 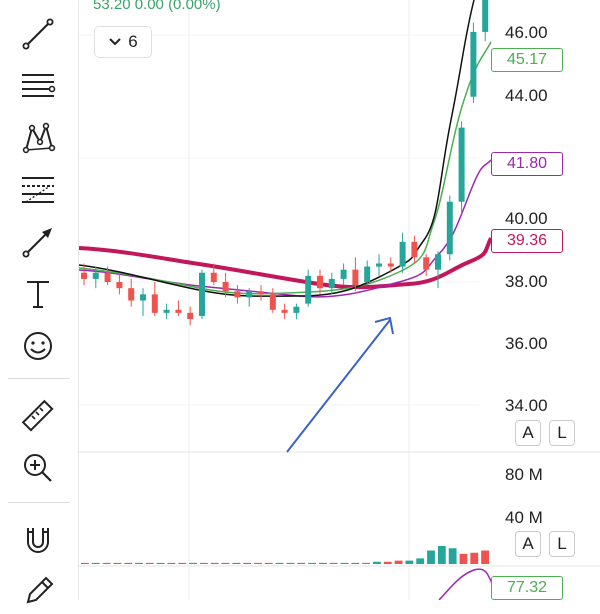 I want to click on fib-retracement-tool, so click(x=38, y=190).